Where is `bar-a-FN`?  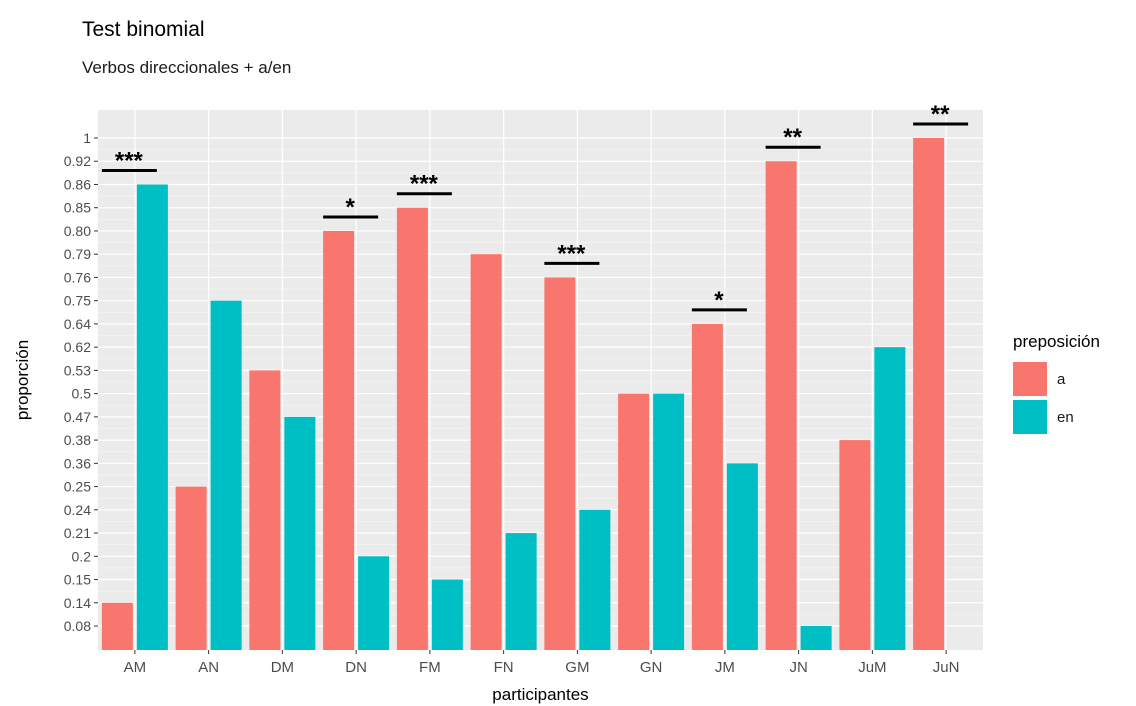
bar-a-FN is located at coordinates (486, 452).